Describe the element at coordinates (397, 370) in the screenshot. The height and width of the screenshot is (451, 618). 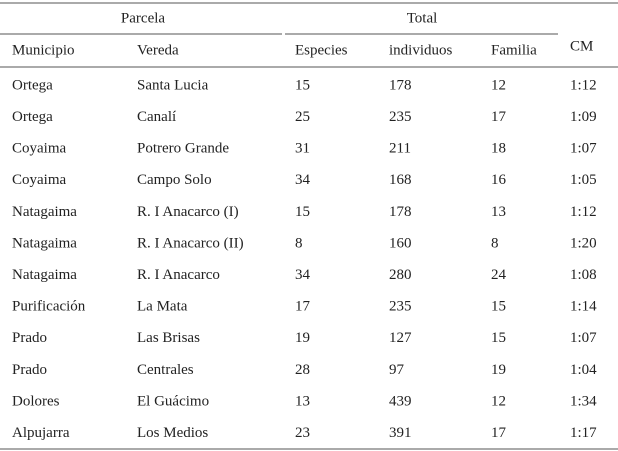
I see `cell: 97` at that location.